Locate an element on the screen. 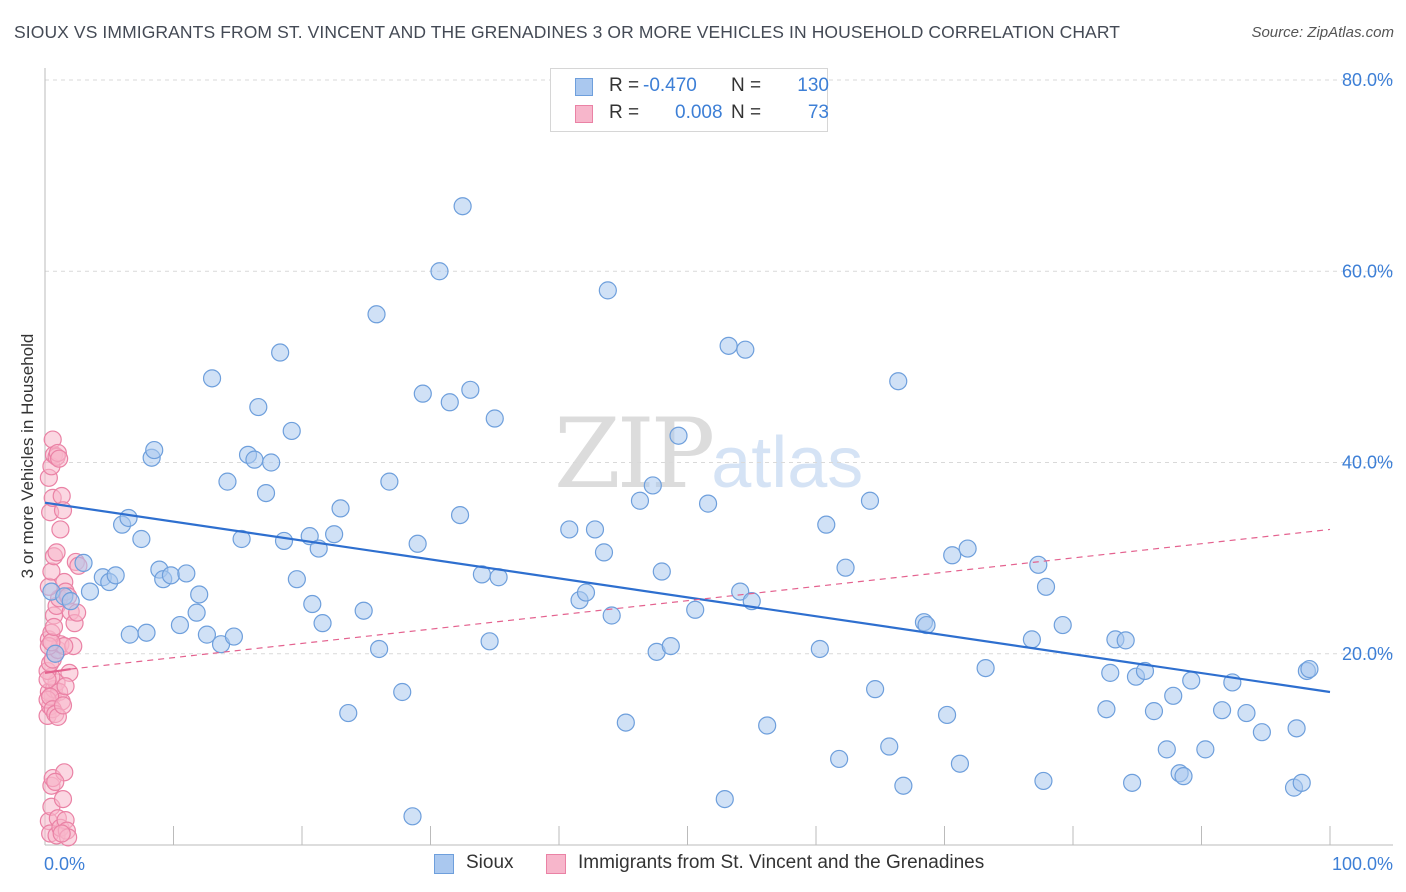 This screenshot has height=892, width=1406. legend-swatch-immigrants is located at coordinates (584, 114).